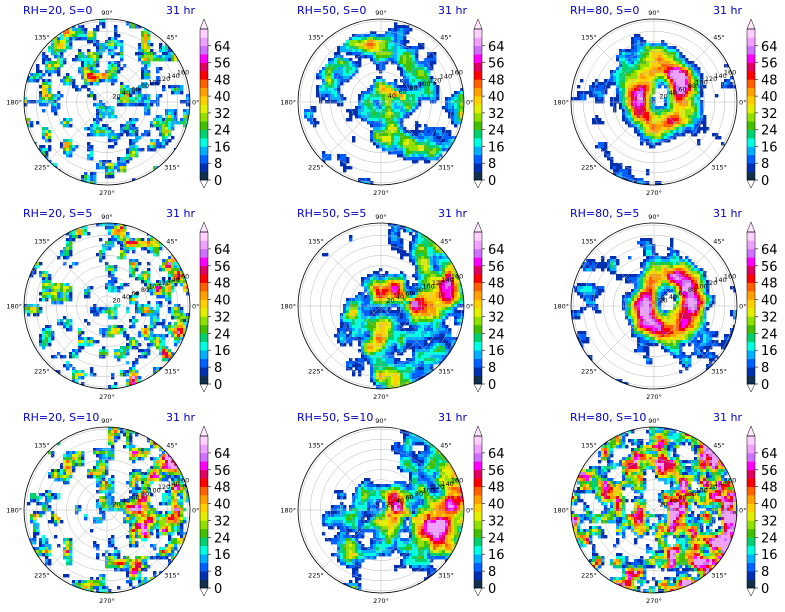 This screenshot has width=785, height=612. Describe the element at coordinates (605, 10) in the screenshot. I see `panel-title: RH=80, S=0` at that location.